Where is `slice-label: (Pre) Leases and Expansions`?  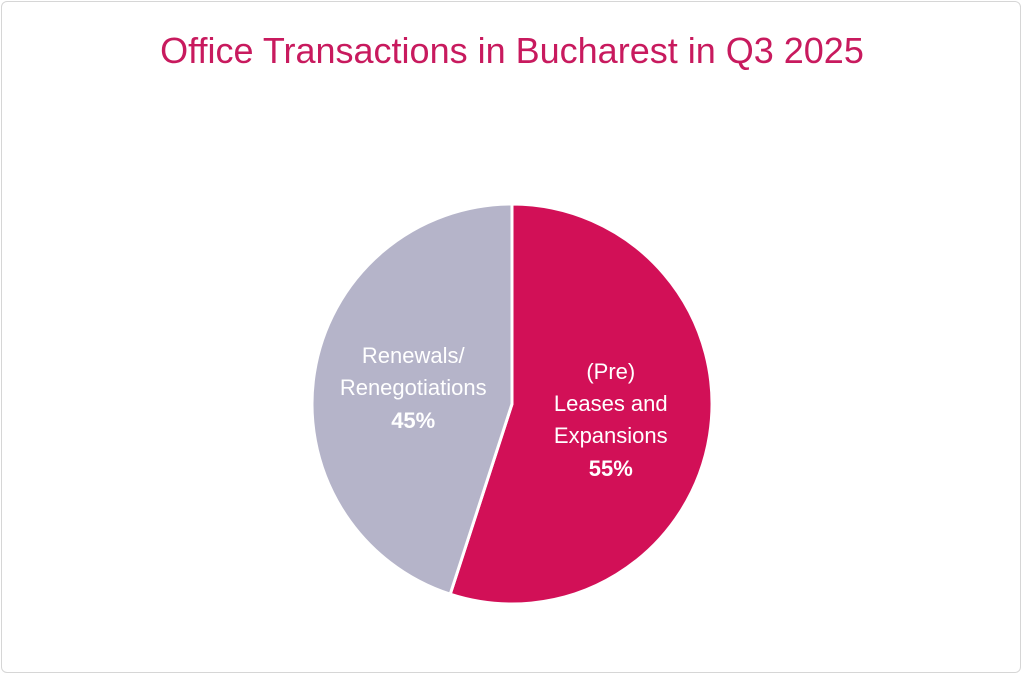 slice-label: (Pre) Leases and Expansions is located at coordinates (610, 403).